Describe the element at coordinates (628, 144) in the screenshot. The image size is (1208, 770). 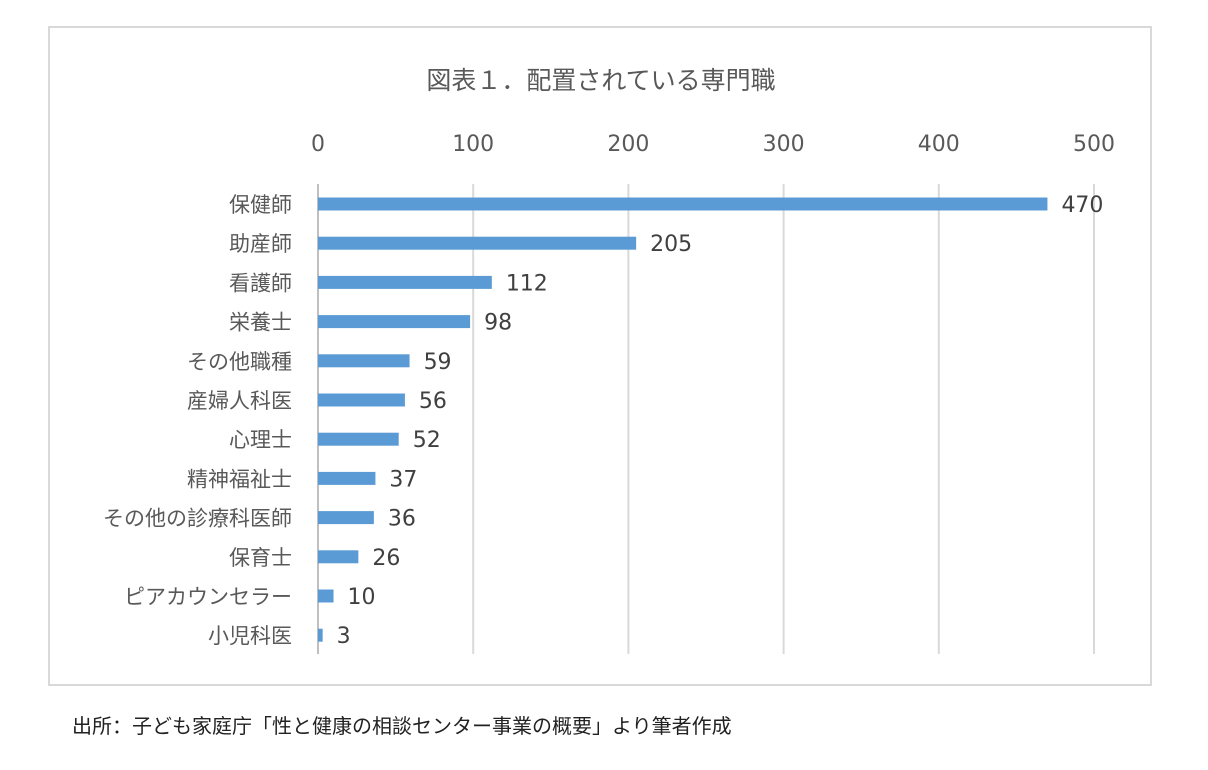
I see `x-tick-label: 200` at that location.